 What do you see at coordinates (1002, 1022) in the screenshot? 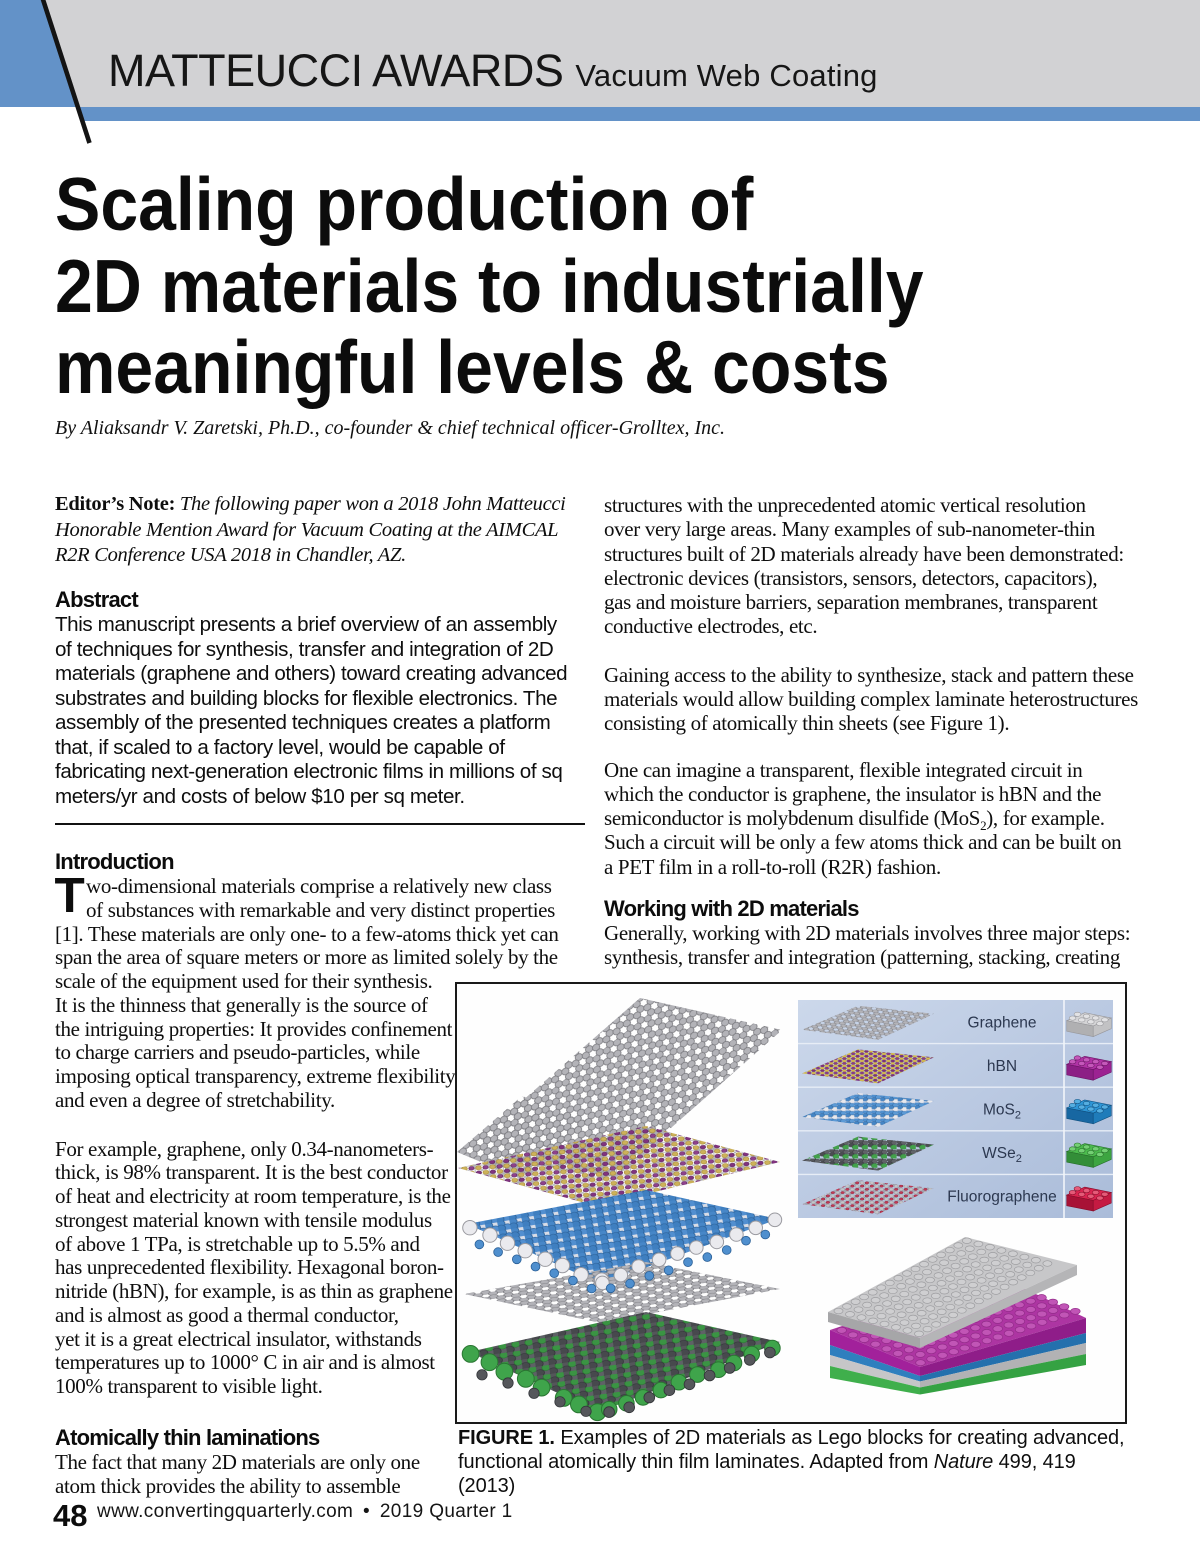
I see `svg-text: Graphene` at bounding box center [1002, 1022].